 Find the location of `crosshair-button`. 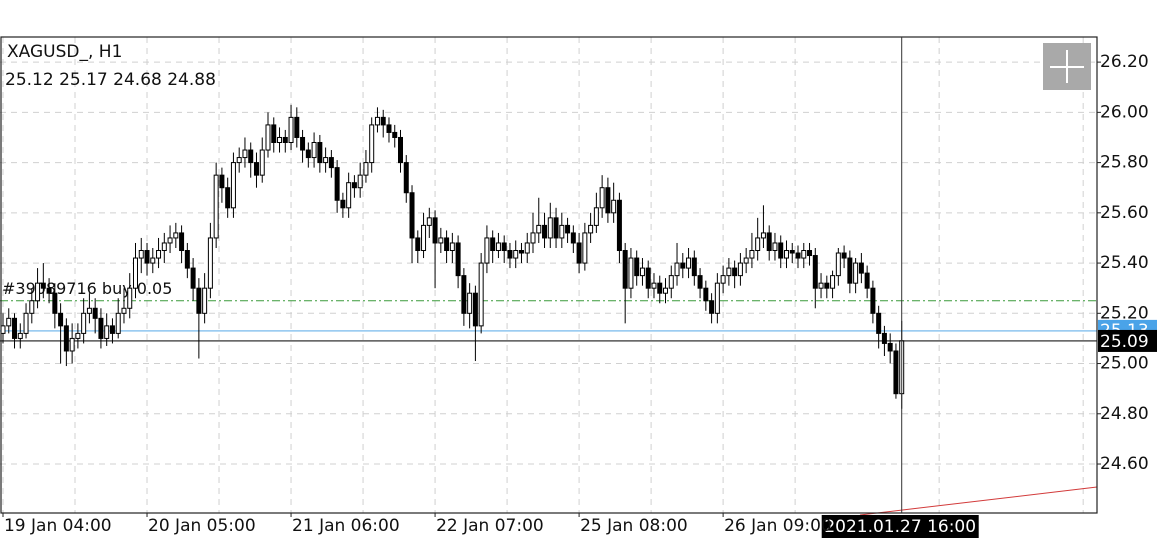

crosshair-button is located at coordinates (1067, 66).